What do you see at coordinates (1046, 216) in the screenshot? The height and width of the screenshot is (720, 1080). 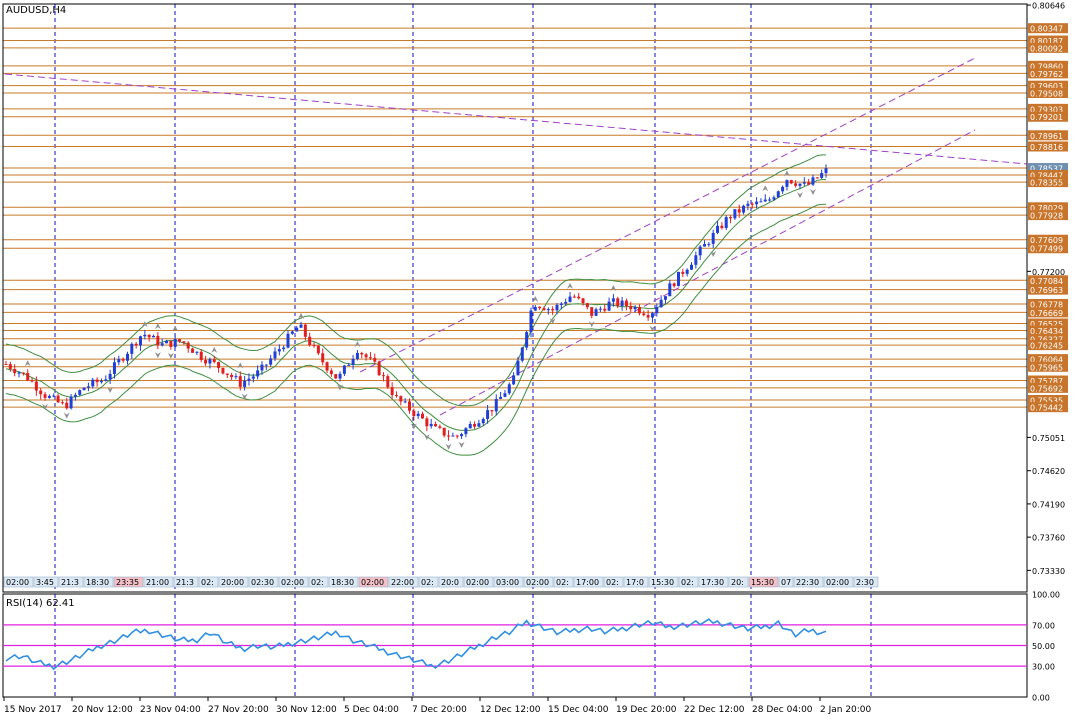 I see `price-level-label: 0.77928` at bounding box center [1046, 216].